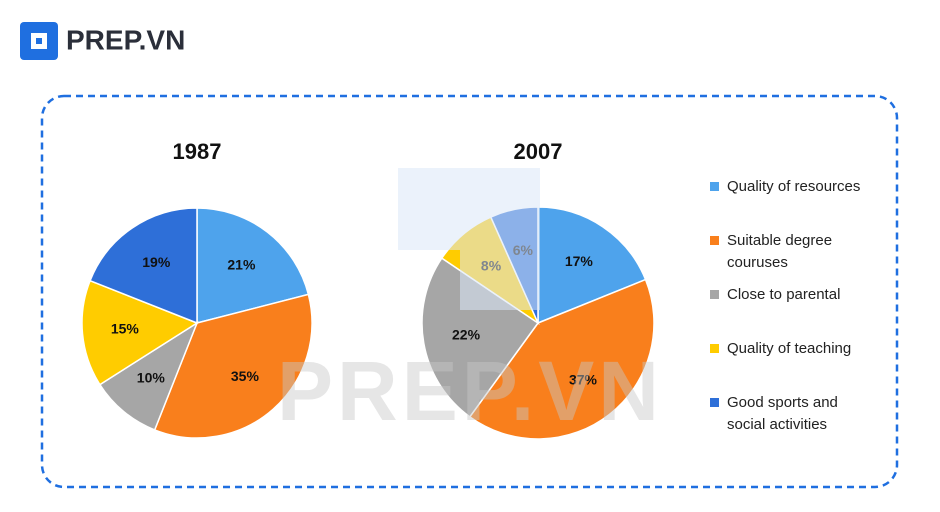 The image size is (940, 512). I want to click on slice-label: 22%, so click(466, 334).